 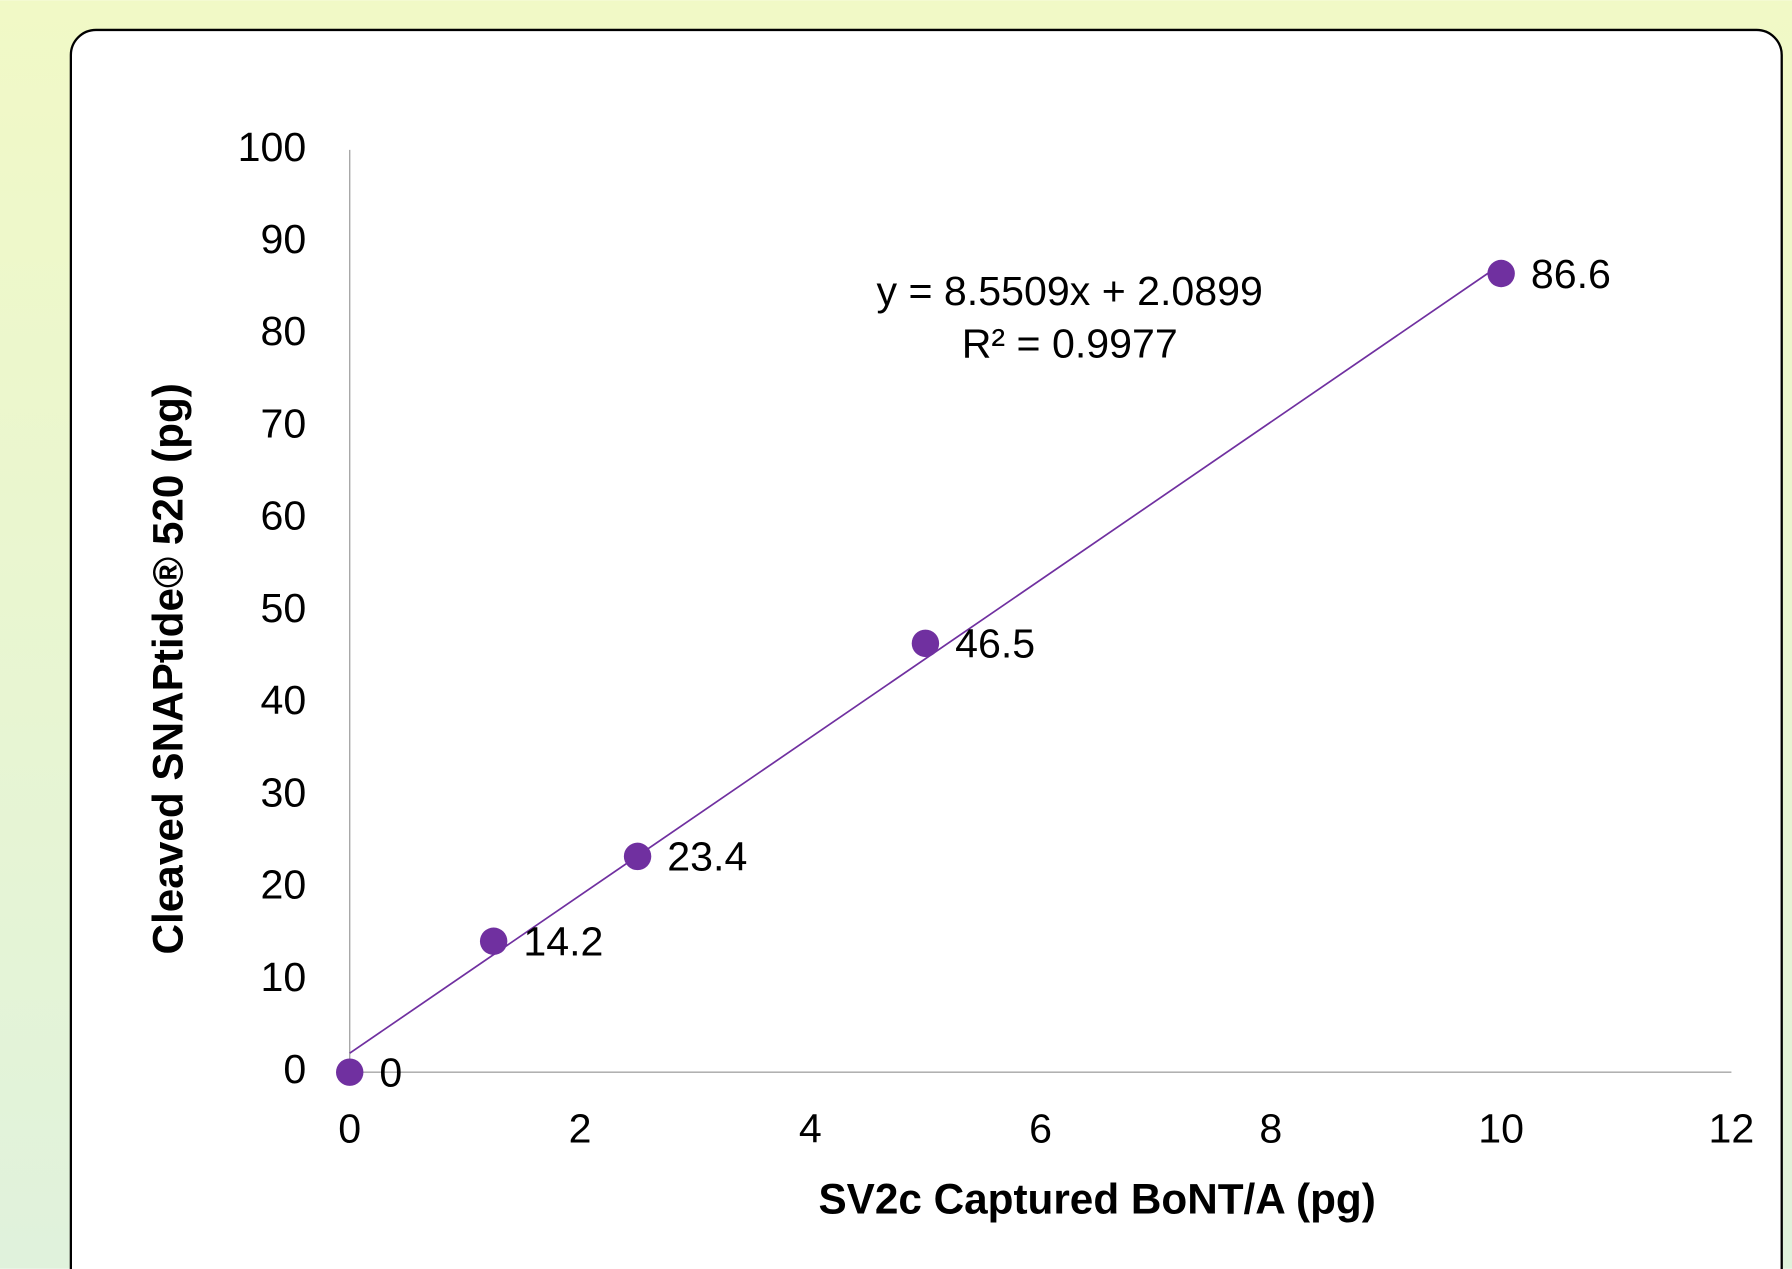 I want to click on data-label: 14.2, so click(x=563, y=942).